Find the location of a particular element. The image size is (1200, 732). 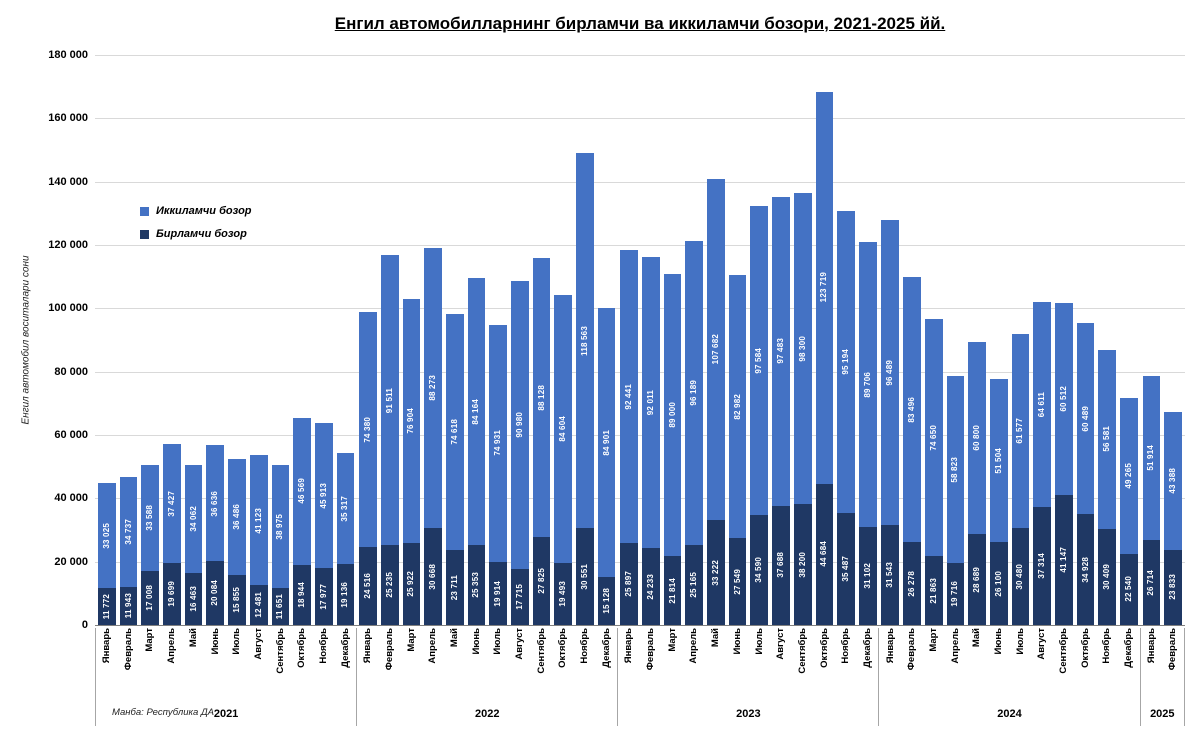

bar-segment-primary: 26 100 is located at coordinates (998, 583).